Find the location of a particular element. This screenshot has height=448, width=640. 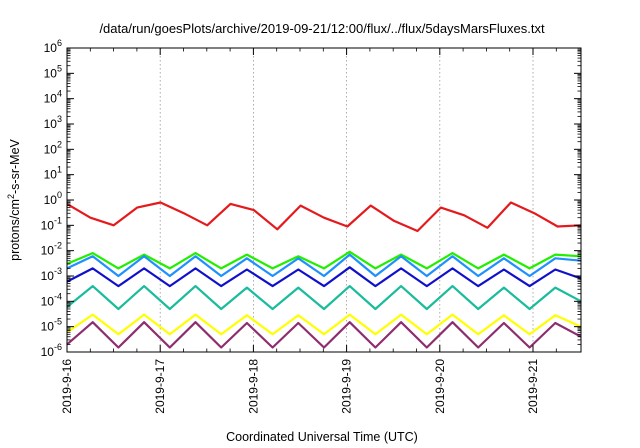

y-tick-label: 10⁻⁴ is located at coordinates (51, 299).